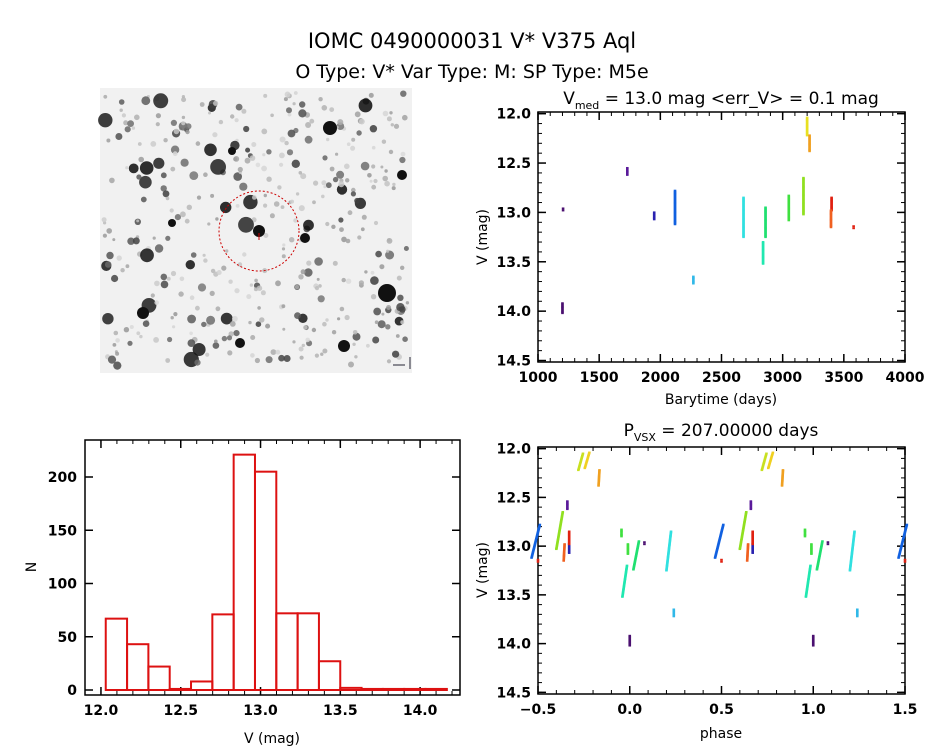 Image resolution: width=944 pixels, height=747 pixels. I want to click on lightcurve-cluster, so click(654, 216).